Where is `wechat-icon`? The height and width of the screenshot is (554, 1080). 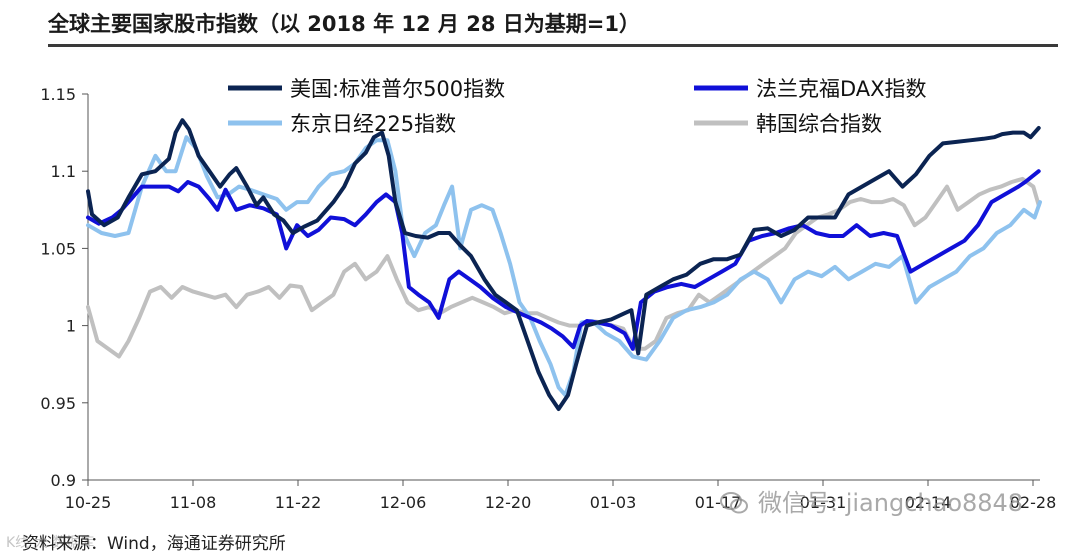
wechat-icon is located at coordinates (734, 503).